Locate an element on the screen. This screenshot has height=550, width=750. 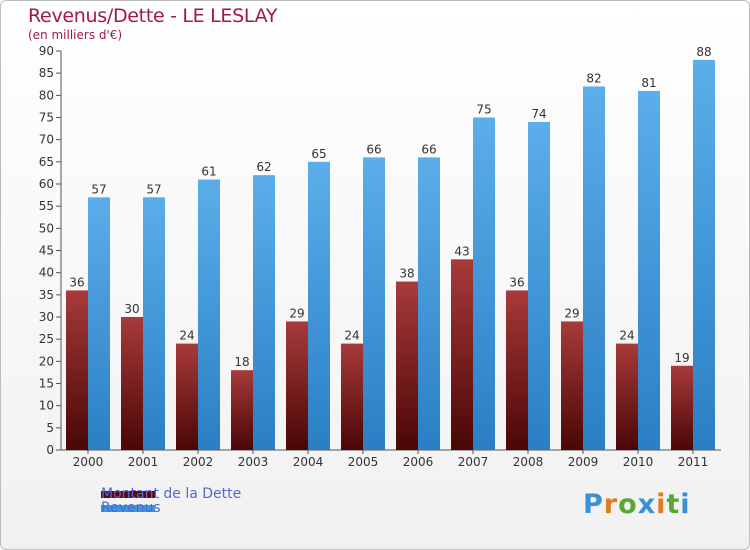
x-tick-label: 2000 is located at coordinates (88, 462).